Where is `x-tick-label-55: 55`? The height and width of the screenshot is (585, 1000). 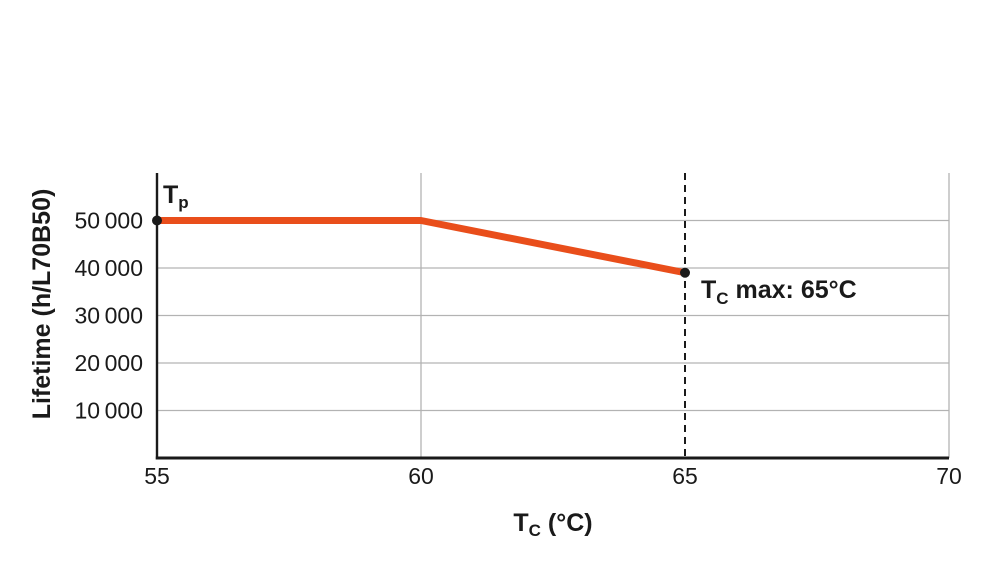 x-tick-label-55: 55 is located at coordinates (157, 476).